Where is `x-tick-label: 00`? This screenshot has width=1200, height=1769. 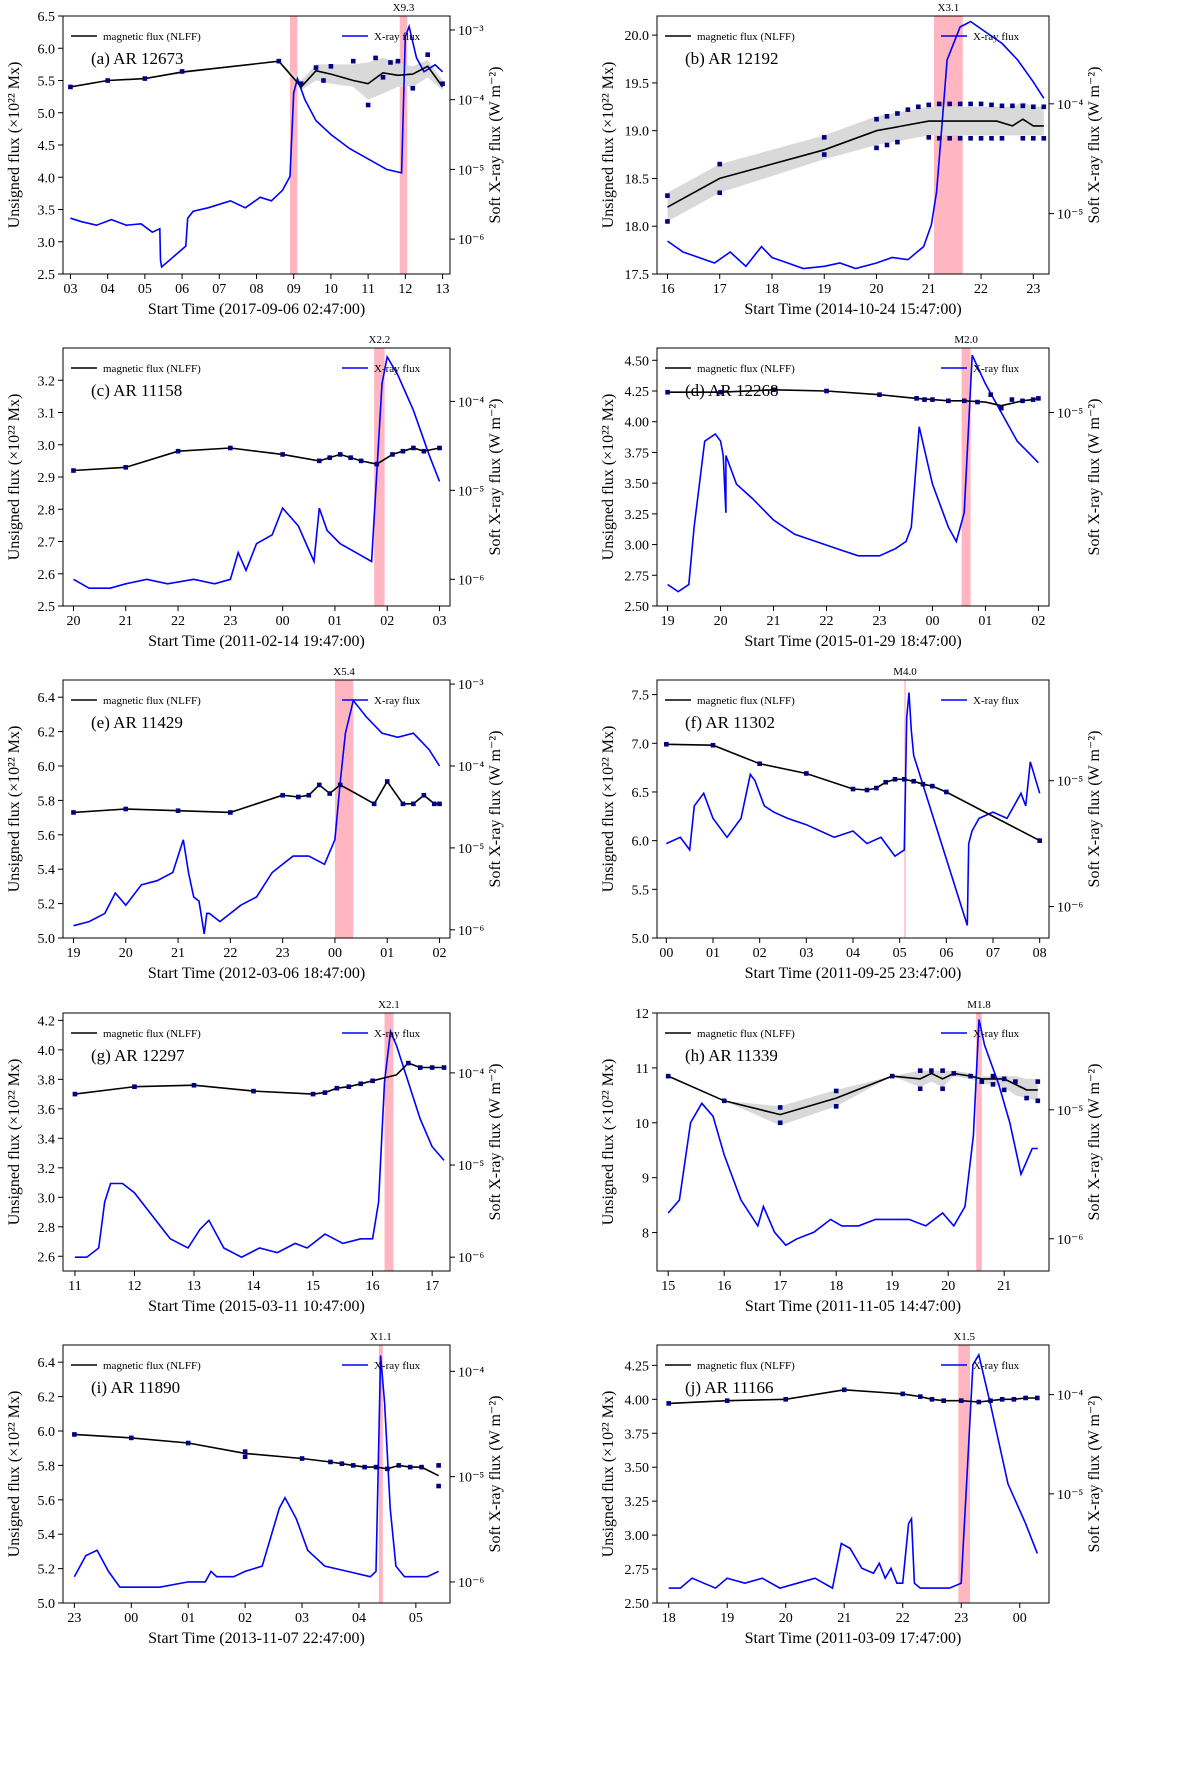
x-tick-label: 00 is located at coordinates (1020, 1618).